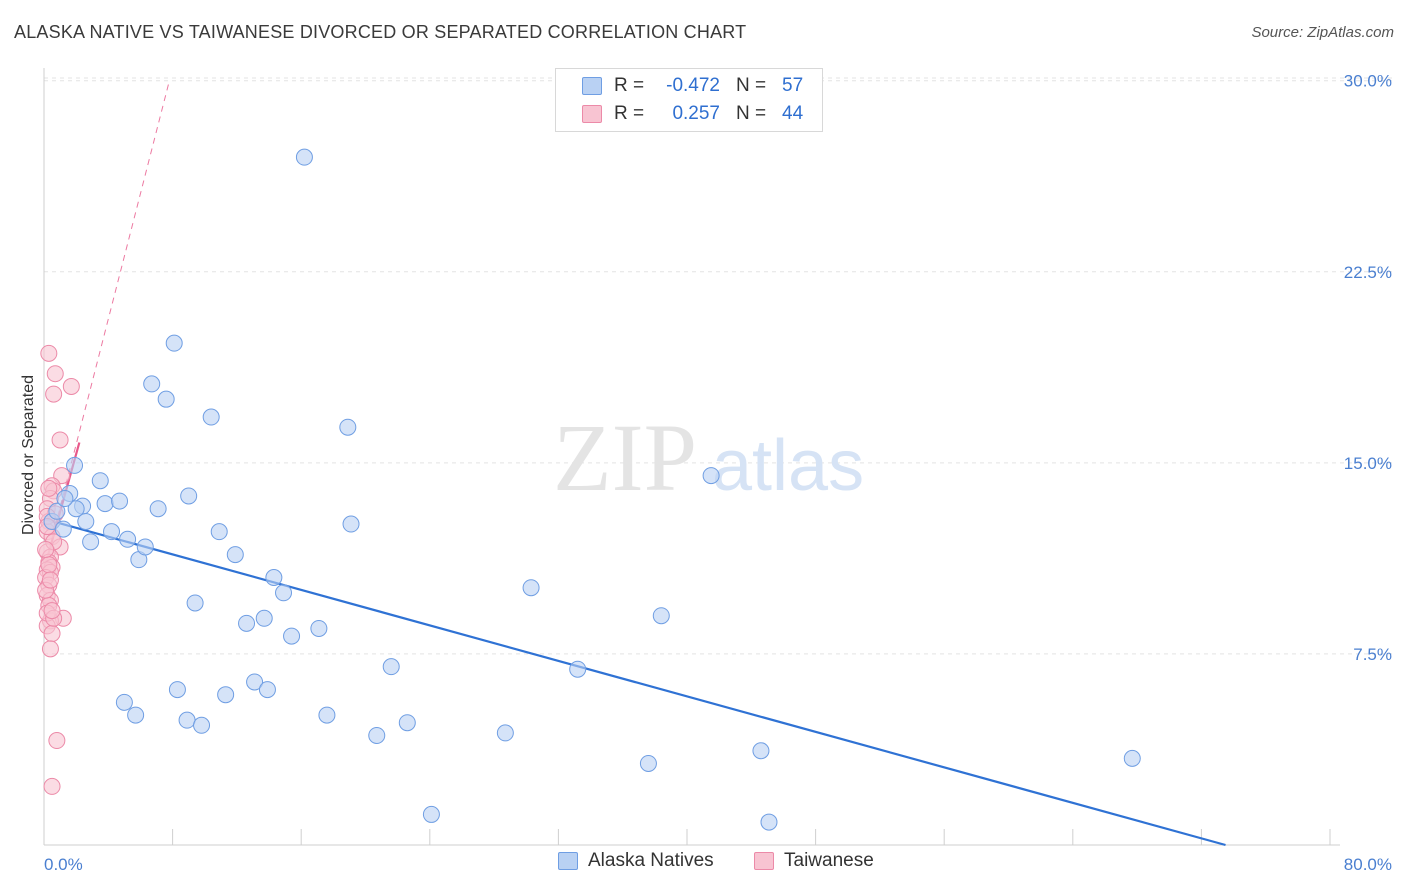 The image size is (1406, 892). What do you see at coordinates (63, 864) in the screenshot?
I see `x-tick-label: 0.0%` at bounding box center [63, 864].